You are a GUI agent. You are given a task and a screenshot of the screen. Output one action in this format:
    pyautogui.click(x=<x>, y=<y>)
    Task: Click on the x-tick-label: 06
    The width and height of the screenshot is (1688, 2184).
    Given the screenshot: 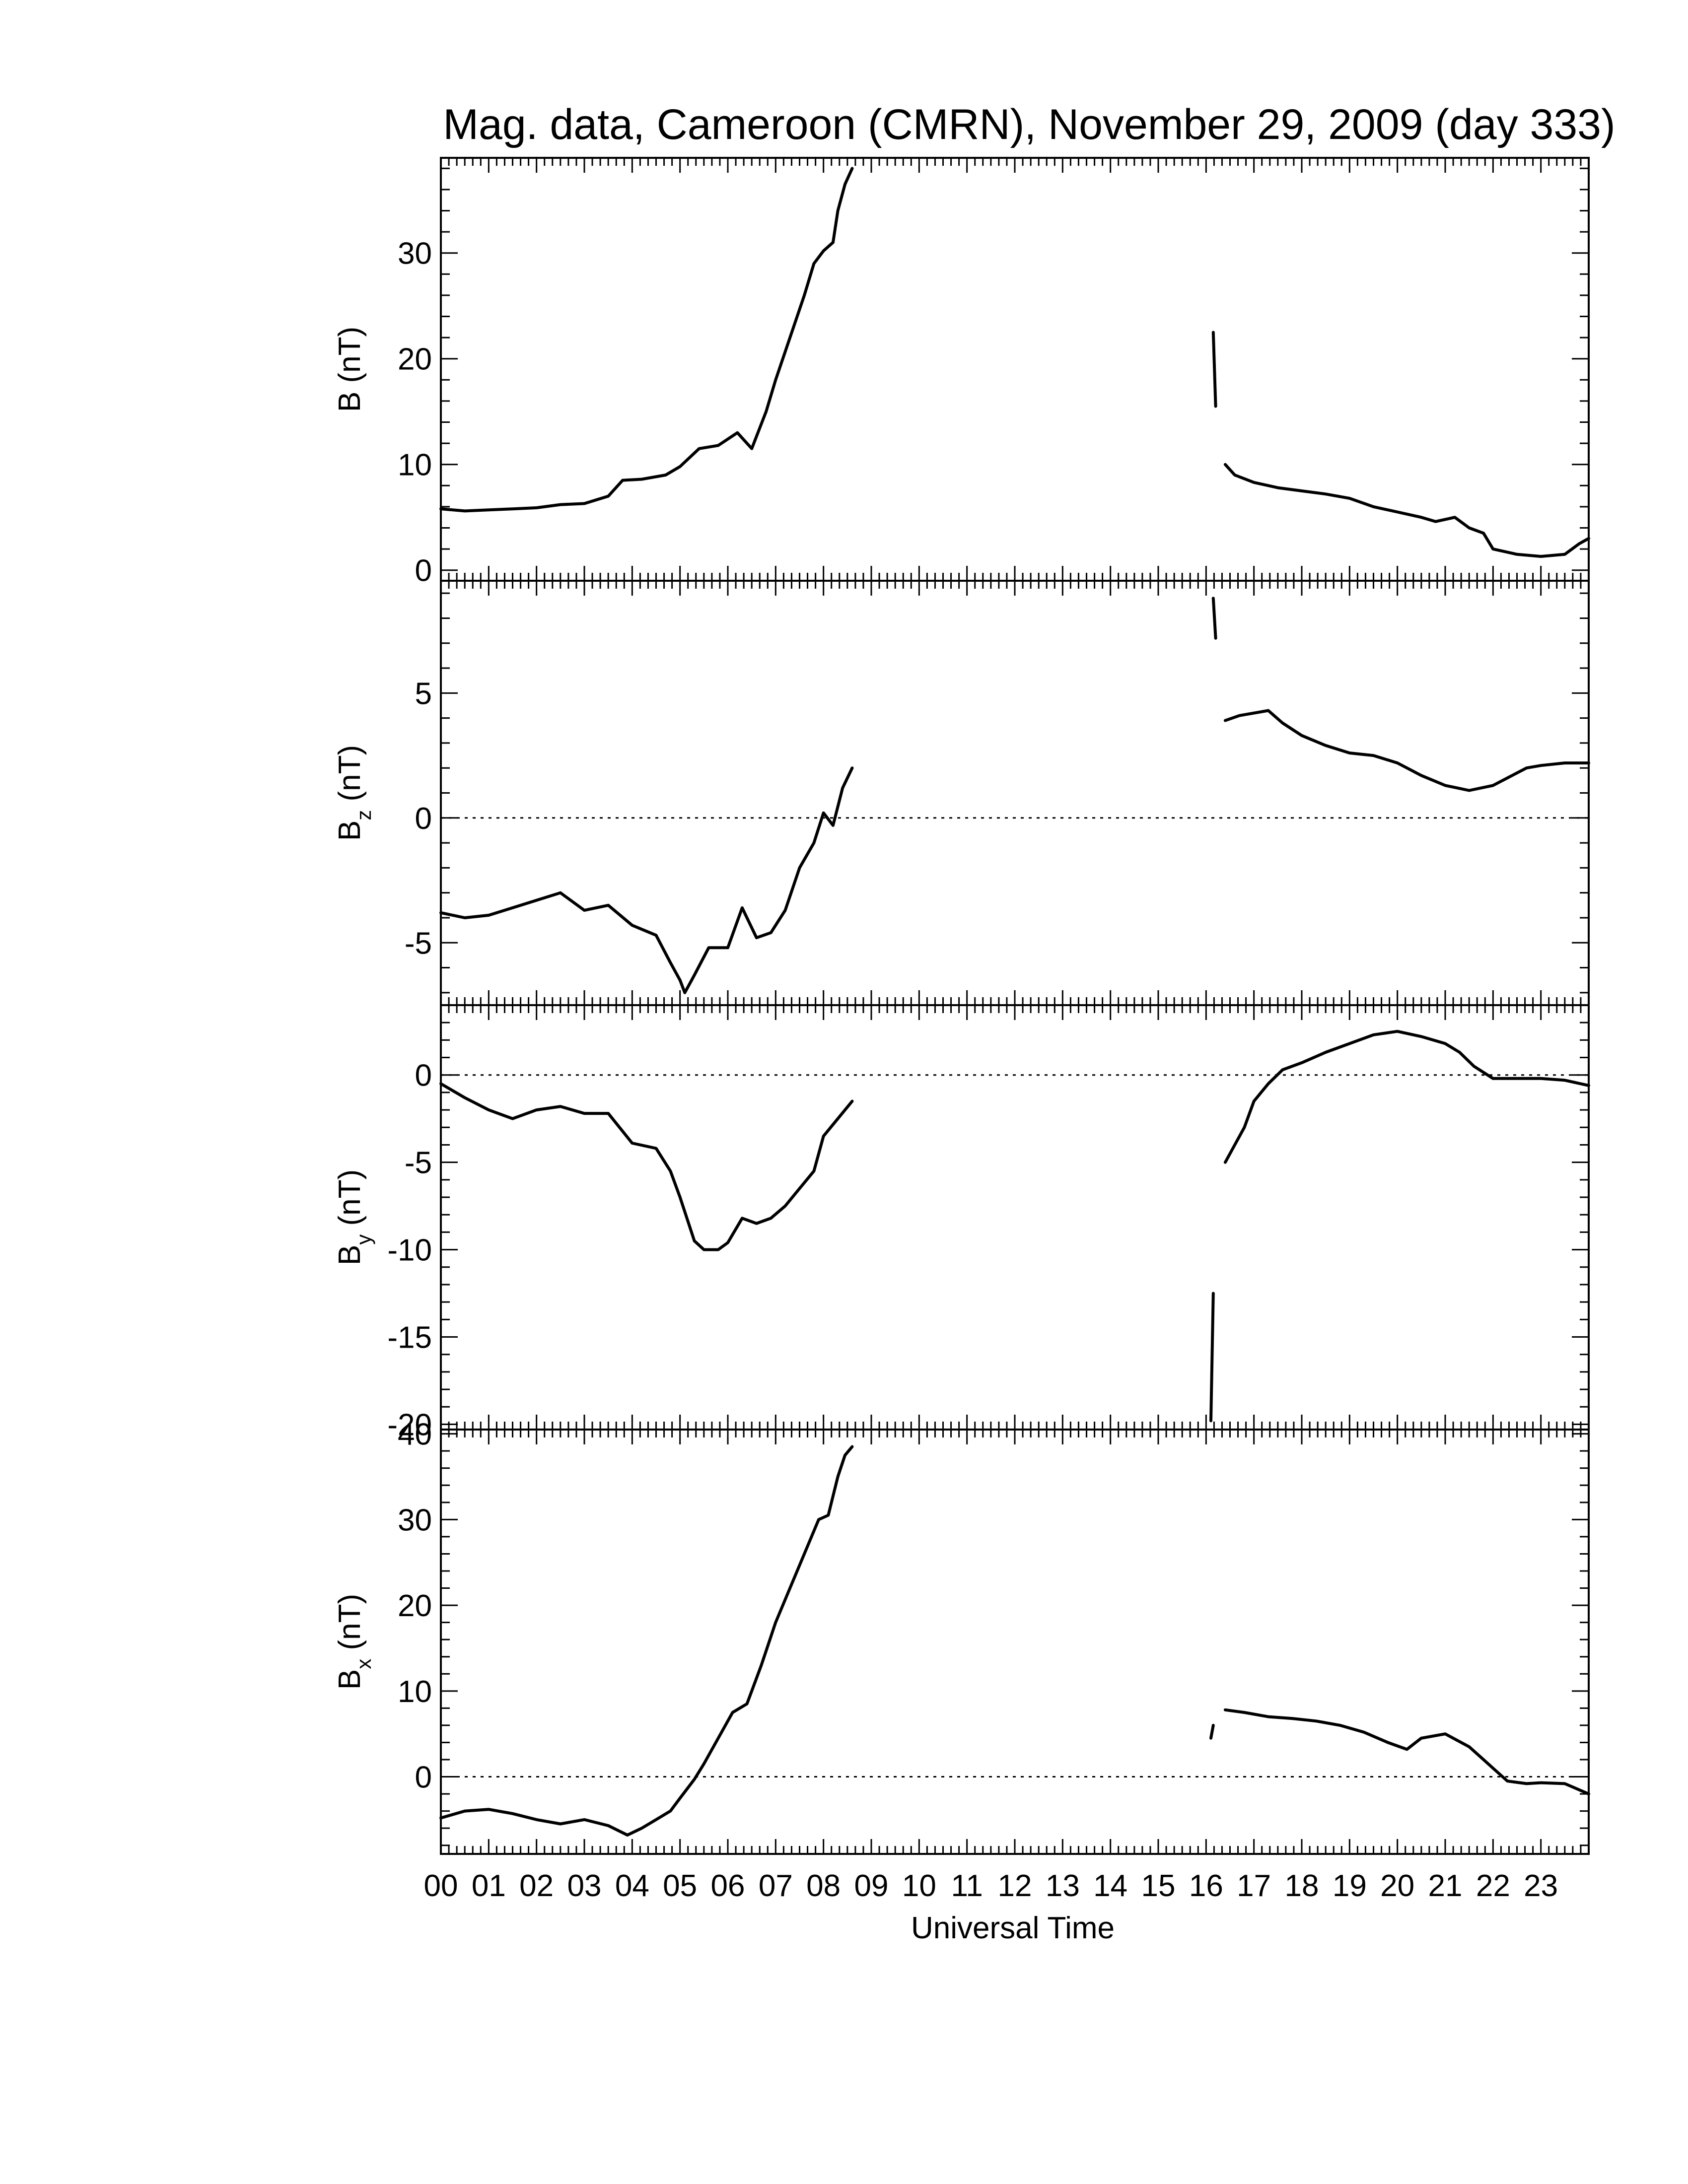 What is the action you would take?
    pyautogui.click(x=728, y=1886)
    